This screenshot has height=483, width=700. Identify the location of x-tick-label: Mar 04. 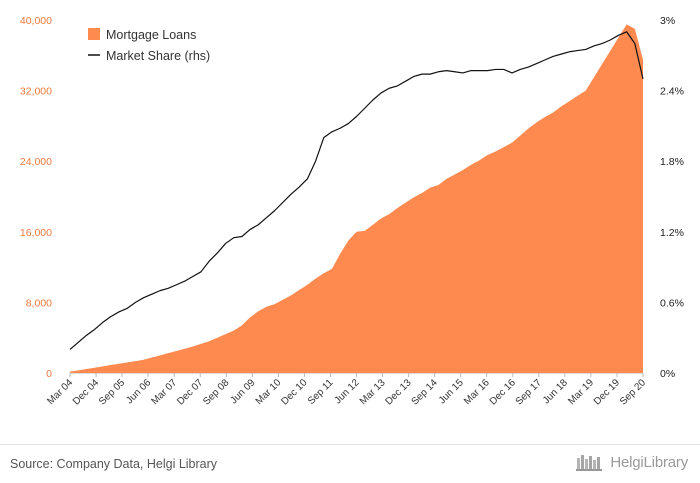
(60, 392).